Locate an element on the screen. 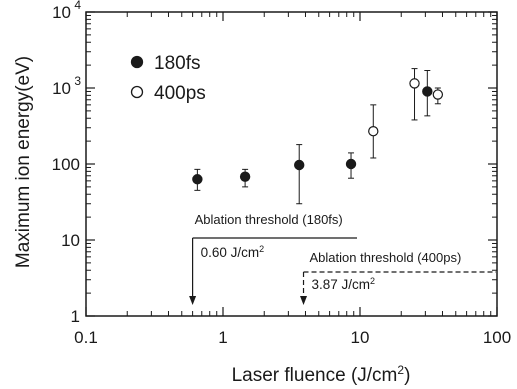 The width and height of the screenshot is (517, 389). x-axis-title: Laser fluence (J/cm2) is located at coordinates (321, 374).